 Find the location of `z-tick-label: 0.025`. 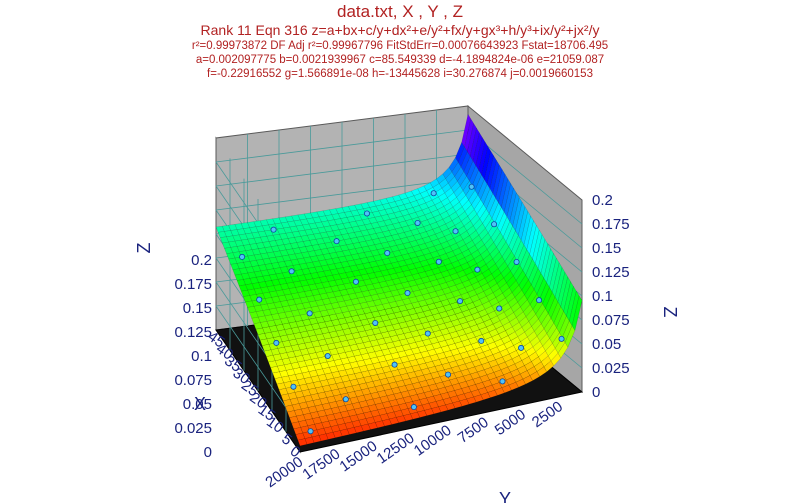

z-tick-label: 0.025 is located at coordinates (611, 368).